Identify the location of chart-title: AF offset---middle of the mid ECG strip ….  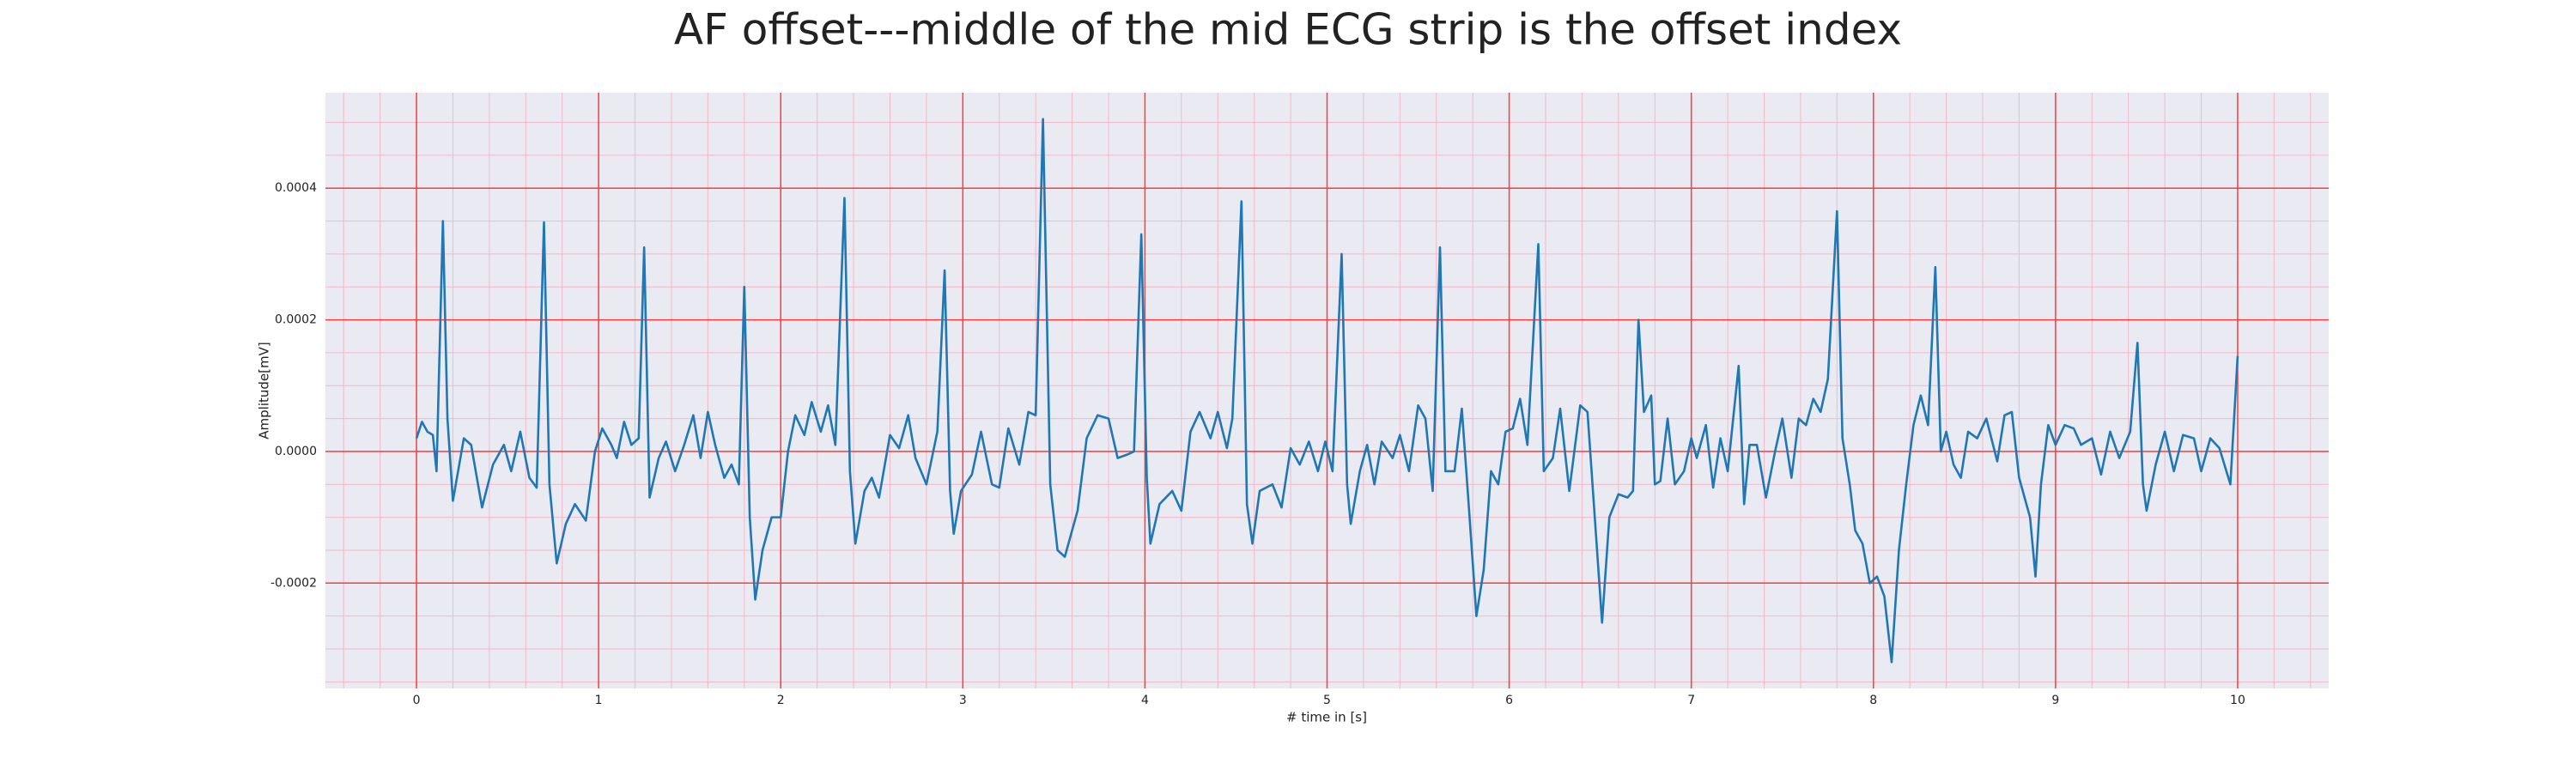
(1288, 30).